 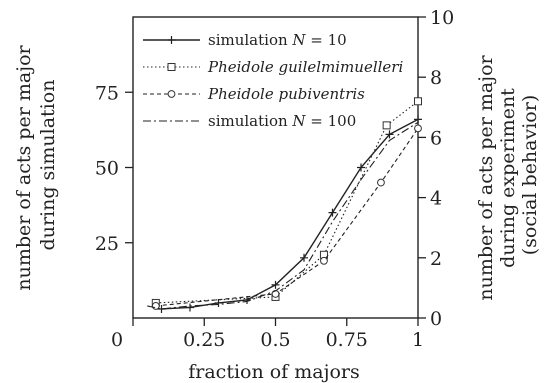 What do you see at coordinates (436, 319) in the screenshot?
I see `y-right-tick-label: 0` at bounding box center [436, 319].